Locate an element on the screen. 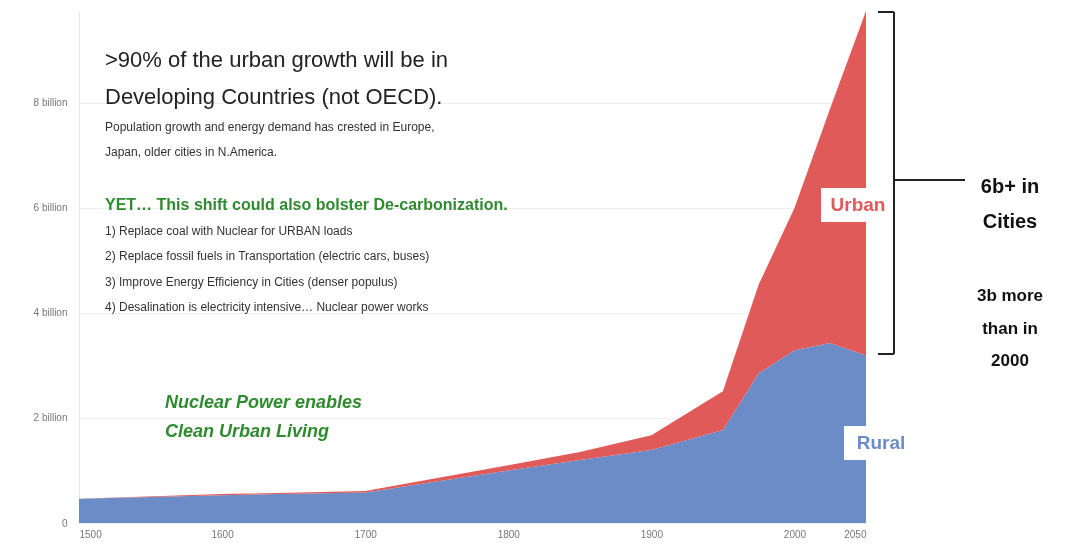  x-tick-label: 1900 is located at coordinates (652, 534).